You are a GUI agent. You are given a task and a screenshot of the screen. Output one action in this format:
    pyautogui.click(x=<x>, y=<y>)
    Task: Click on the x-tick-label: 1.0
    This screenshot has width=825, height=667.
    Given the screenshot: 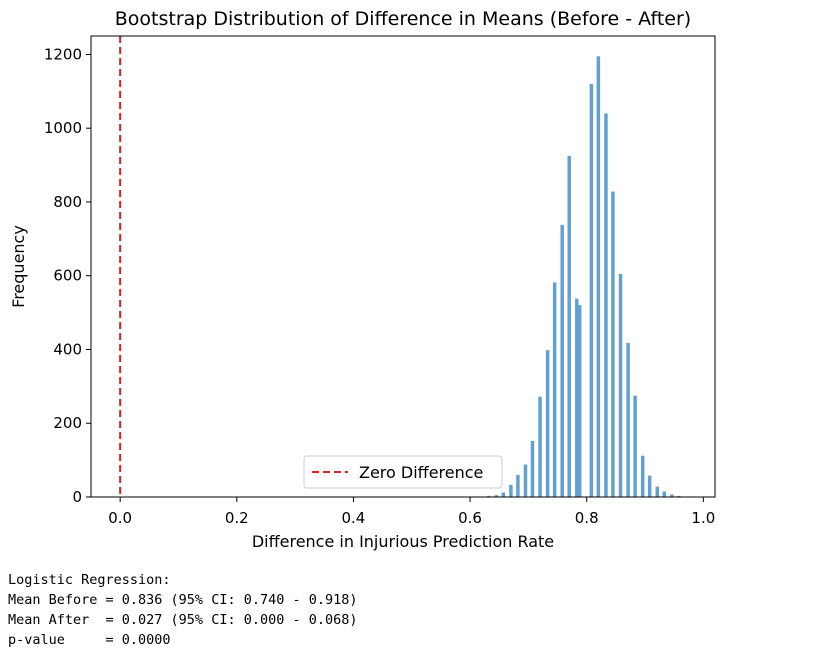 What is the action you would take?
    pyautogui.click(x=703, y=518)
    